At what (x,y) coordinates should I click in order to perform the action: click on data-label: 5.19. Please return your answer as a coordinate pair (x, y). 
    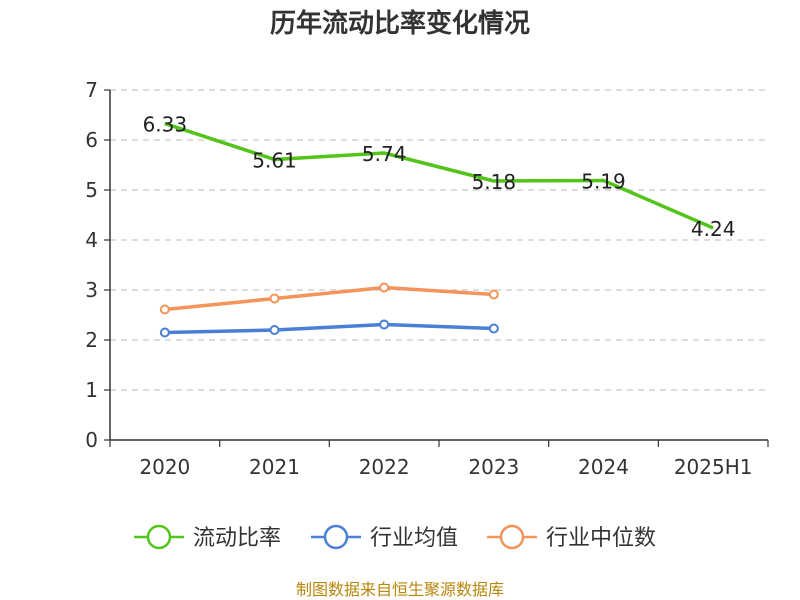
    Looking at the image, I should click on (603, 182).